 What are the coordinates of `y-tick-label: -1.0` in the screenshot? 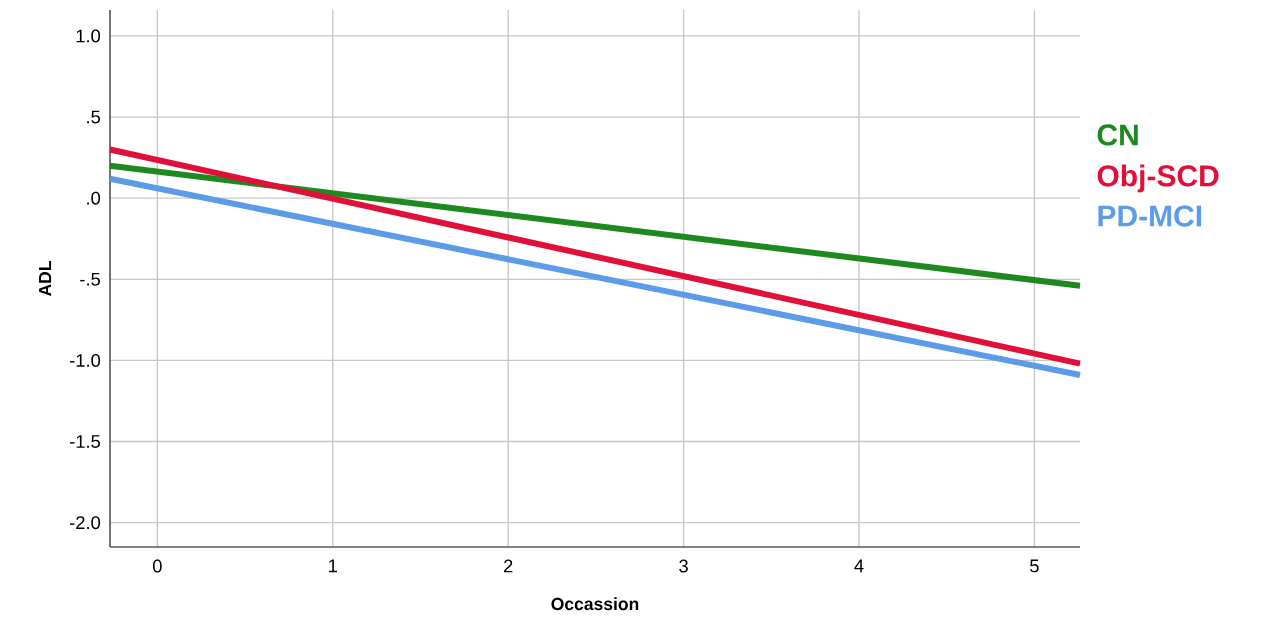 It's located at (85, 360).